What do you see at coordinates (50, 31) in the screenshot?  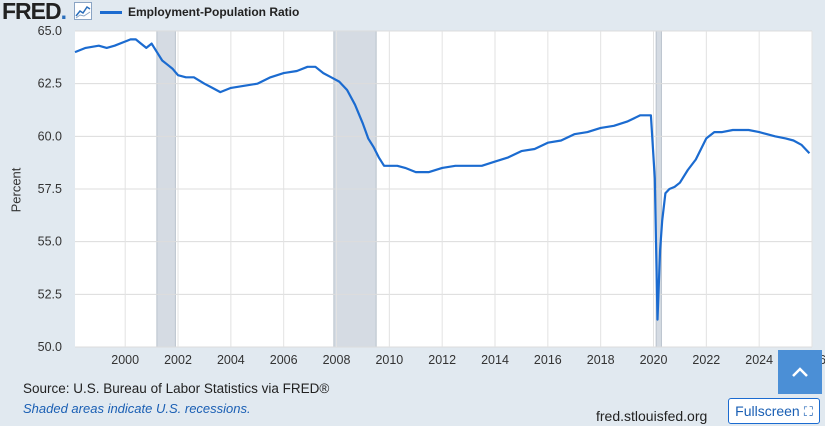 I see `y-tick-label: 65.0` at bounding box center [50, 31].